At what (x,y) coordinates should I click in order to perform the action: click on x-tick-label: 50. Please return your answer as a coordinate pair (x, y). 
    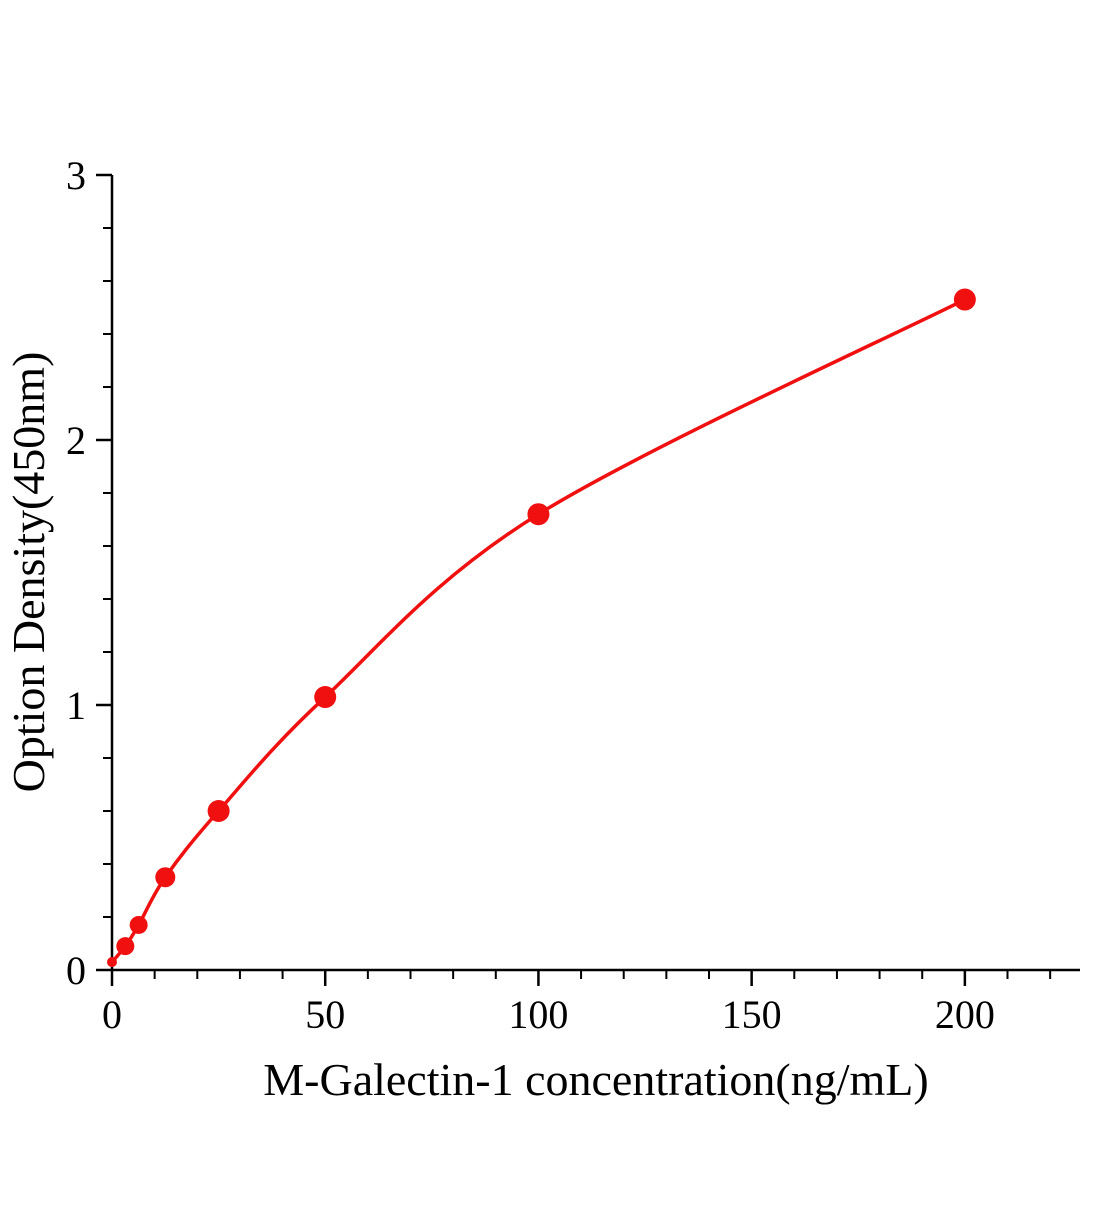
    Looking at the image, I should click on (325, 1014).